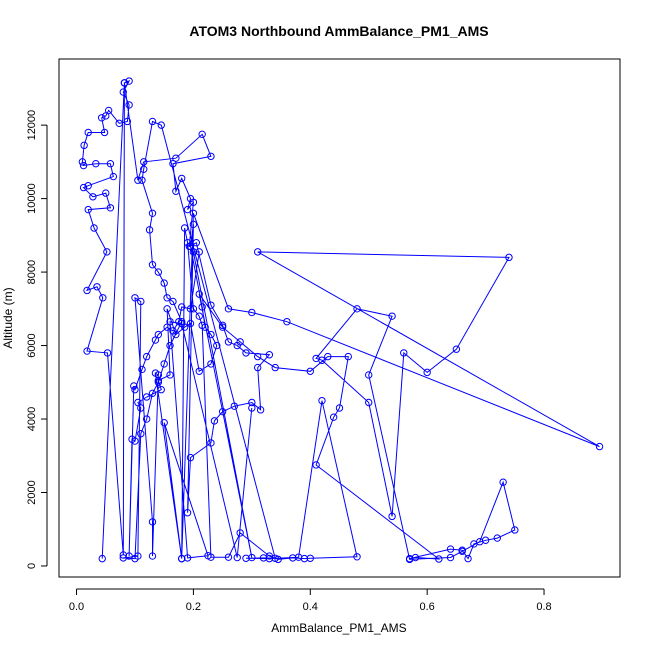 The height and width of the screenshot is (650, 650). Describe the element at coordinates (32, 566) in the screenshot. I see `y-tick-label: 0` at that location.